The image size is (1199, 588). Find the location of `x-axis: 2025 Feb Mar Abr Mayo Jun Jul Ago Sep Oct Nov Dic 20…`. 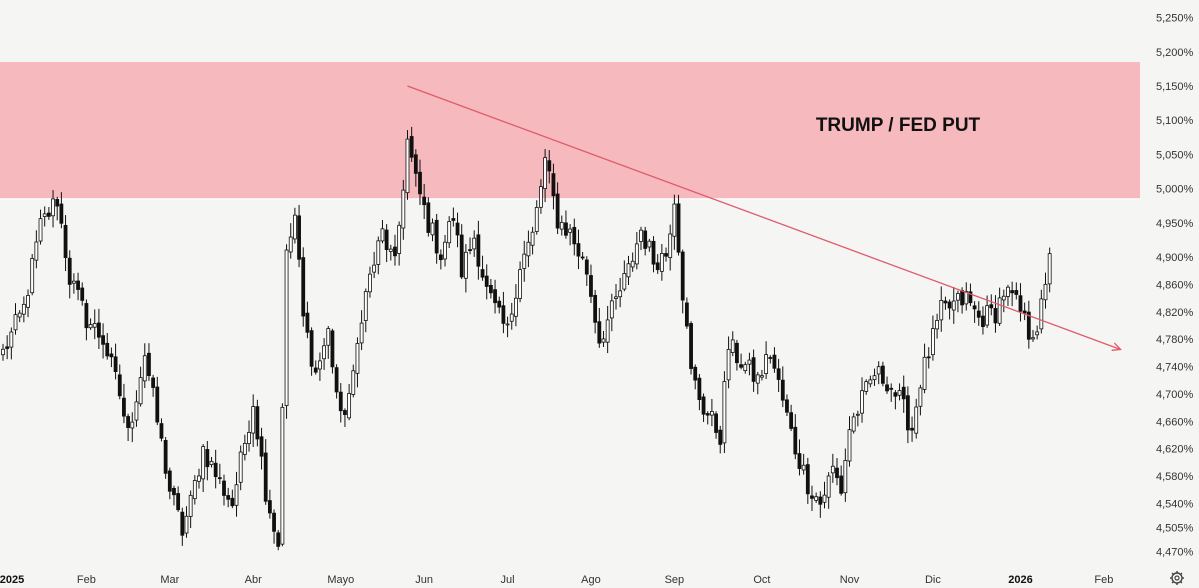

x-axis: 2025 Feb Mar Abr Mayo Jun Jul Ago Sep Oct Nov Dic 20… is located at coordinates (599, 577).